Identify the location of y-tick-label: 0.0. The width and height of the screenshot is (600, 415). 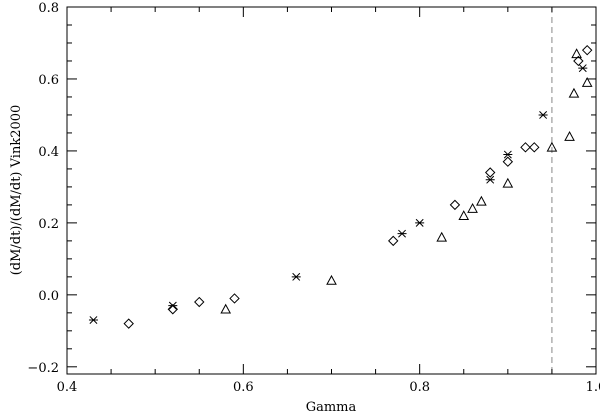
(48, 296).